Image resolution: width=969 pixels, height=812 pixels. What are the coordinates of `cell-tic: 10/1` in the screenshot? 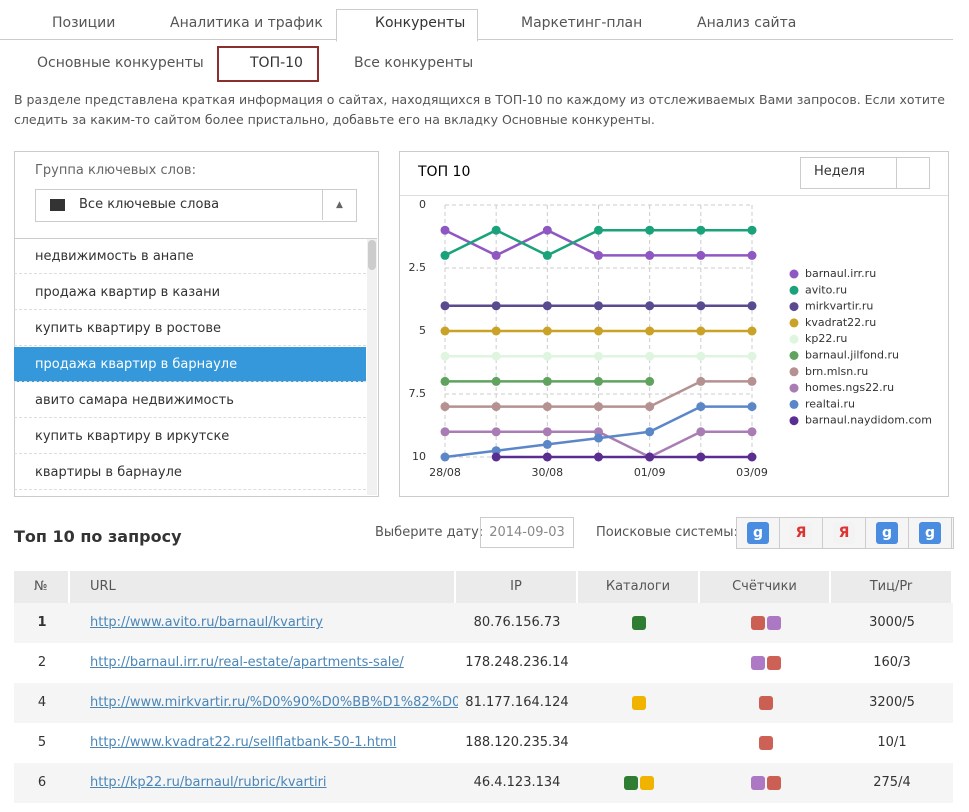 It's located at (892, 743).